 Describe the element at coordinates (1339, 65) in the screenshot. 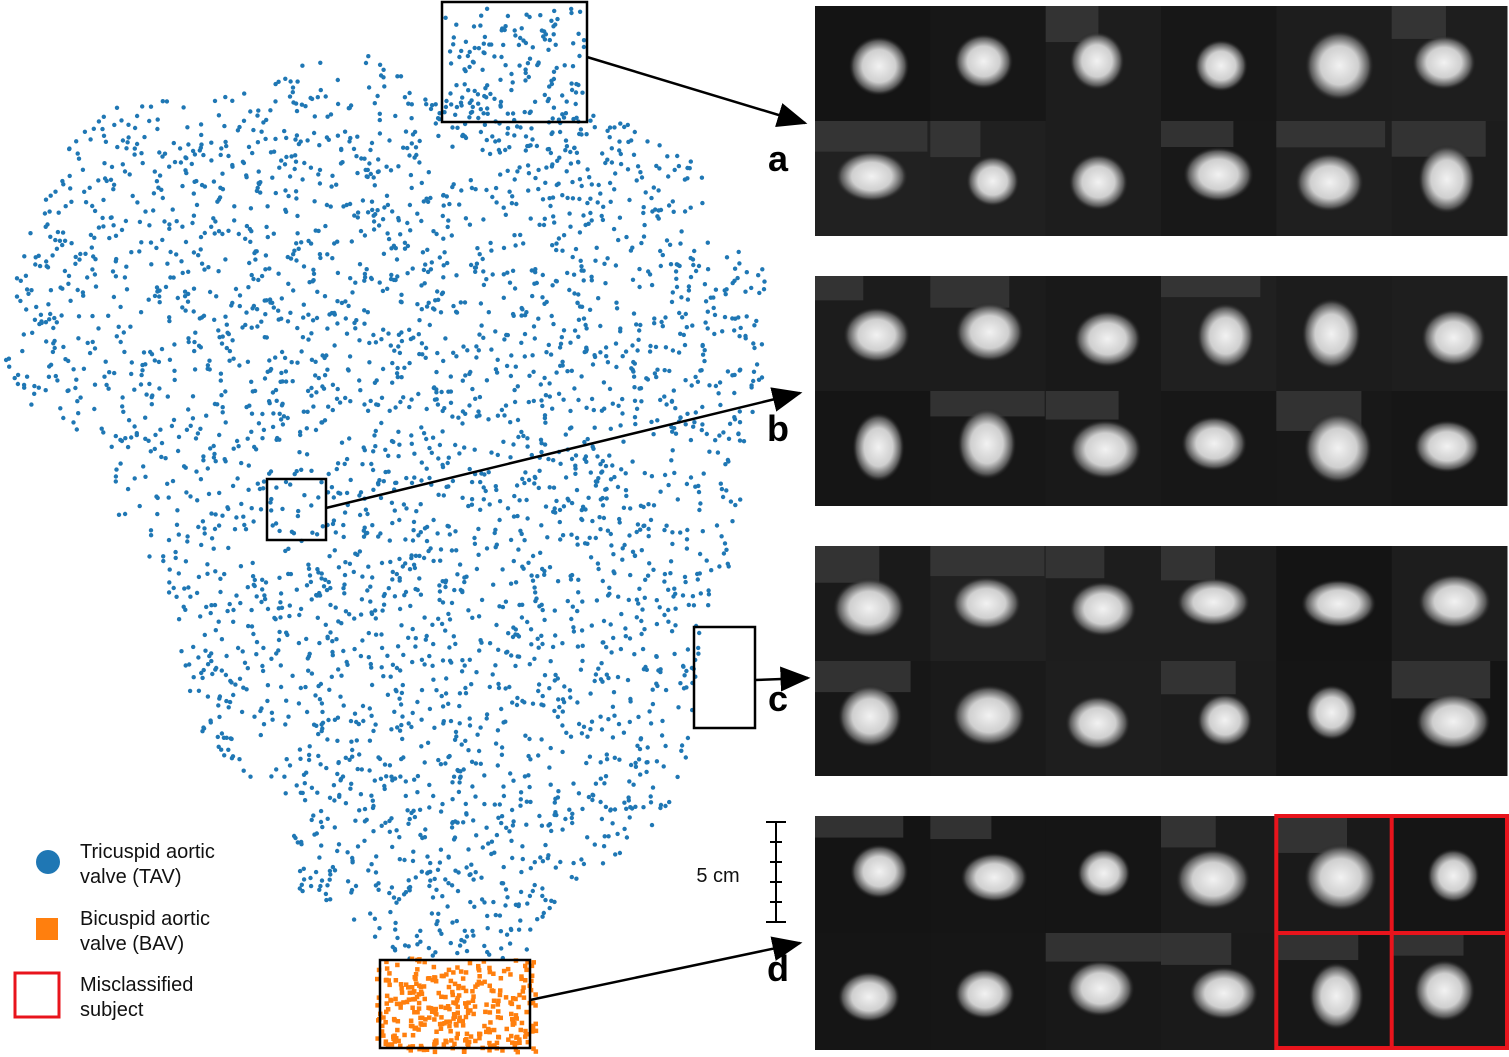

I see `valve-blob` at that location.